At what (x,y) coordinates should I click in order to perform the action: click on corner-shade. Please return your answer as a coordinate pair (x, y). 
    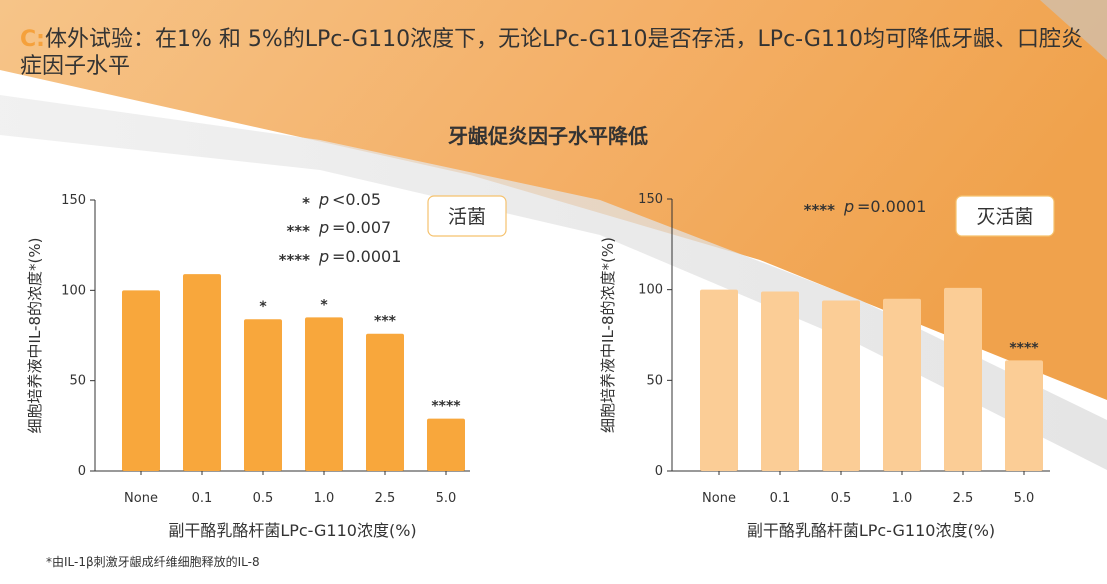
    Looking at the image, I should click on (1073, 30).